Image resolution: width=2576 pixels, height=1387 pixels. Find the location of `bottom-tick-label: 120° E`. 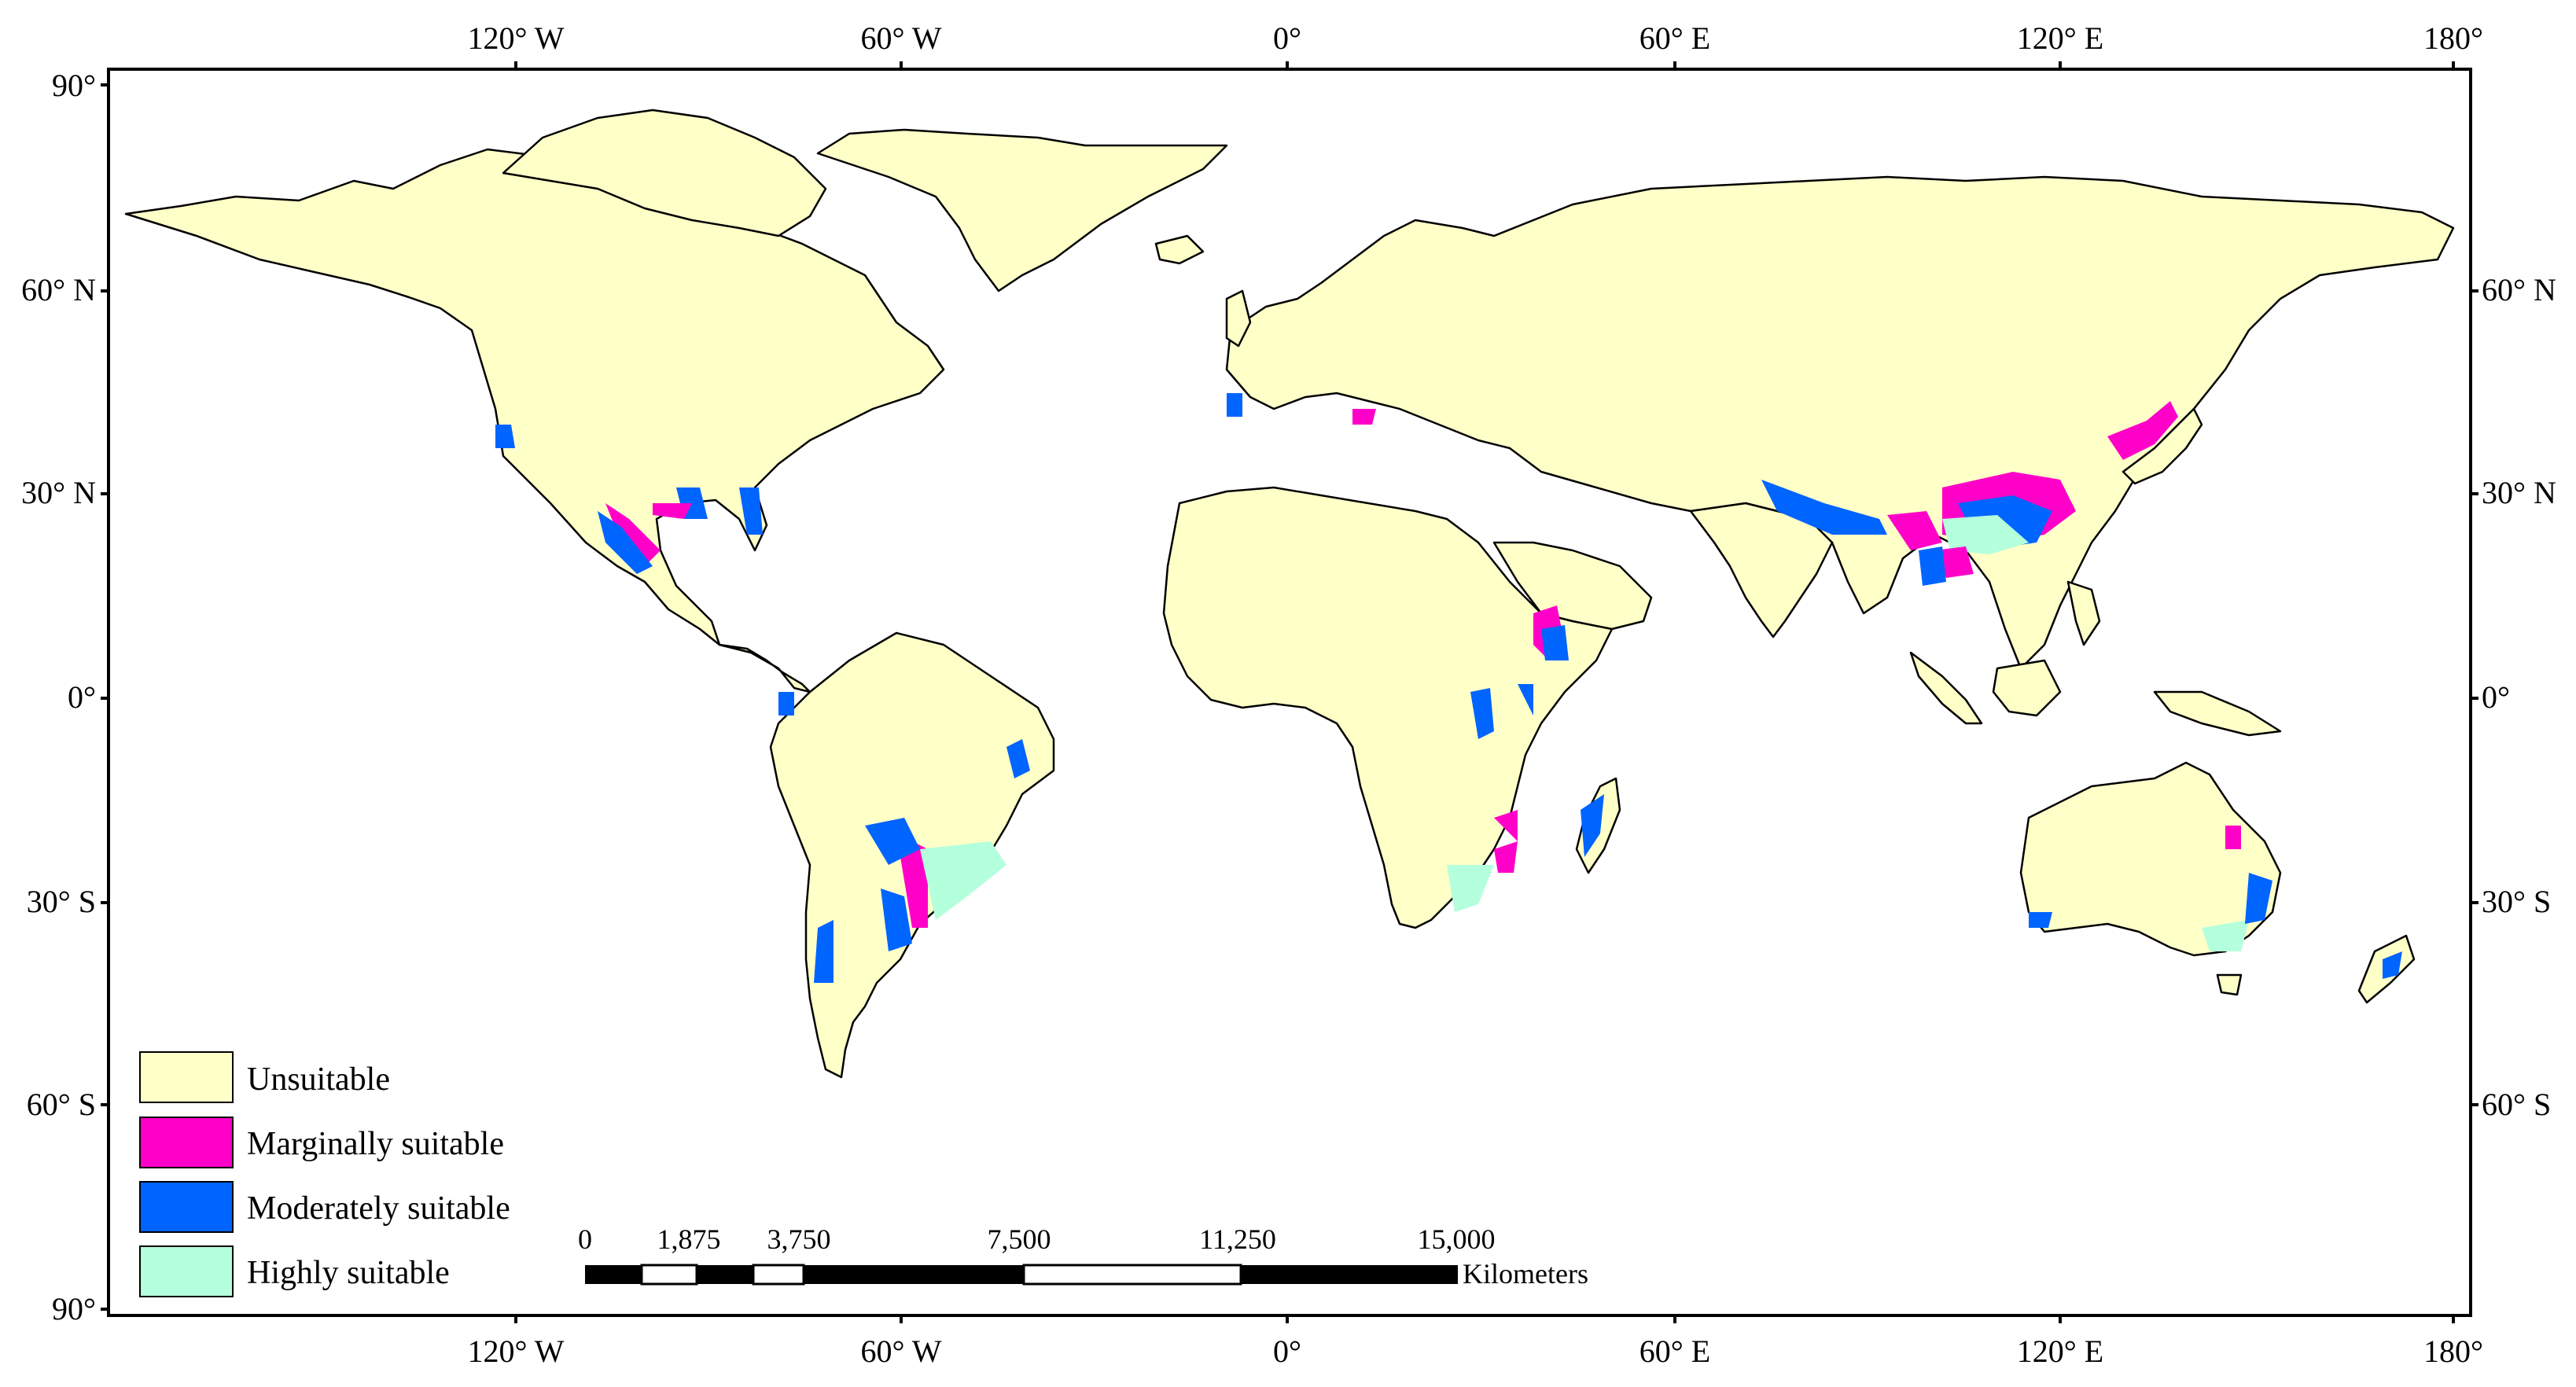

bottom-tick-label: 120° E is located at coordinates (2060, 1351).